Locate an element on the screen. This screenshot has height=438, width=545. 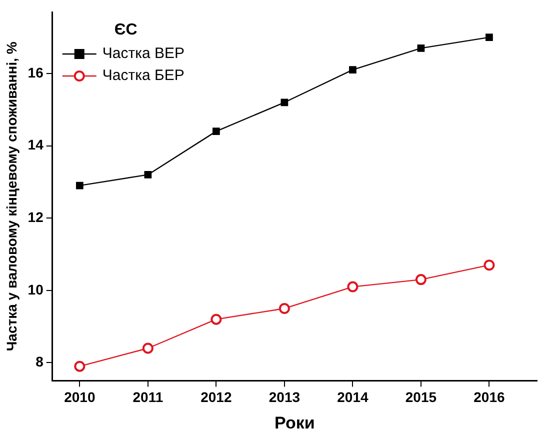
y-tick-label: 16 is located at coordinates (36, 72).